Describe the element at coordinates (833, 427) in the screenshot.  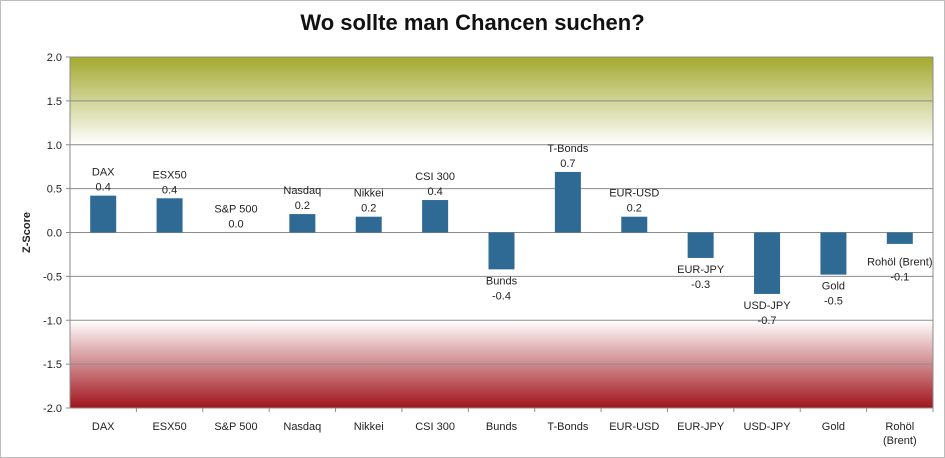
I see `x-category-label: Gold` at that location.